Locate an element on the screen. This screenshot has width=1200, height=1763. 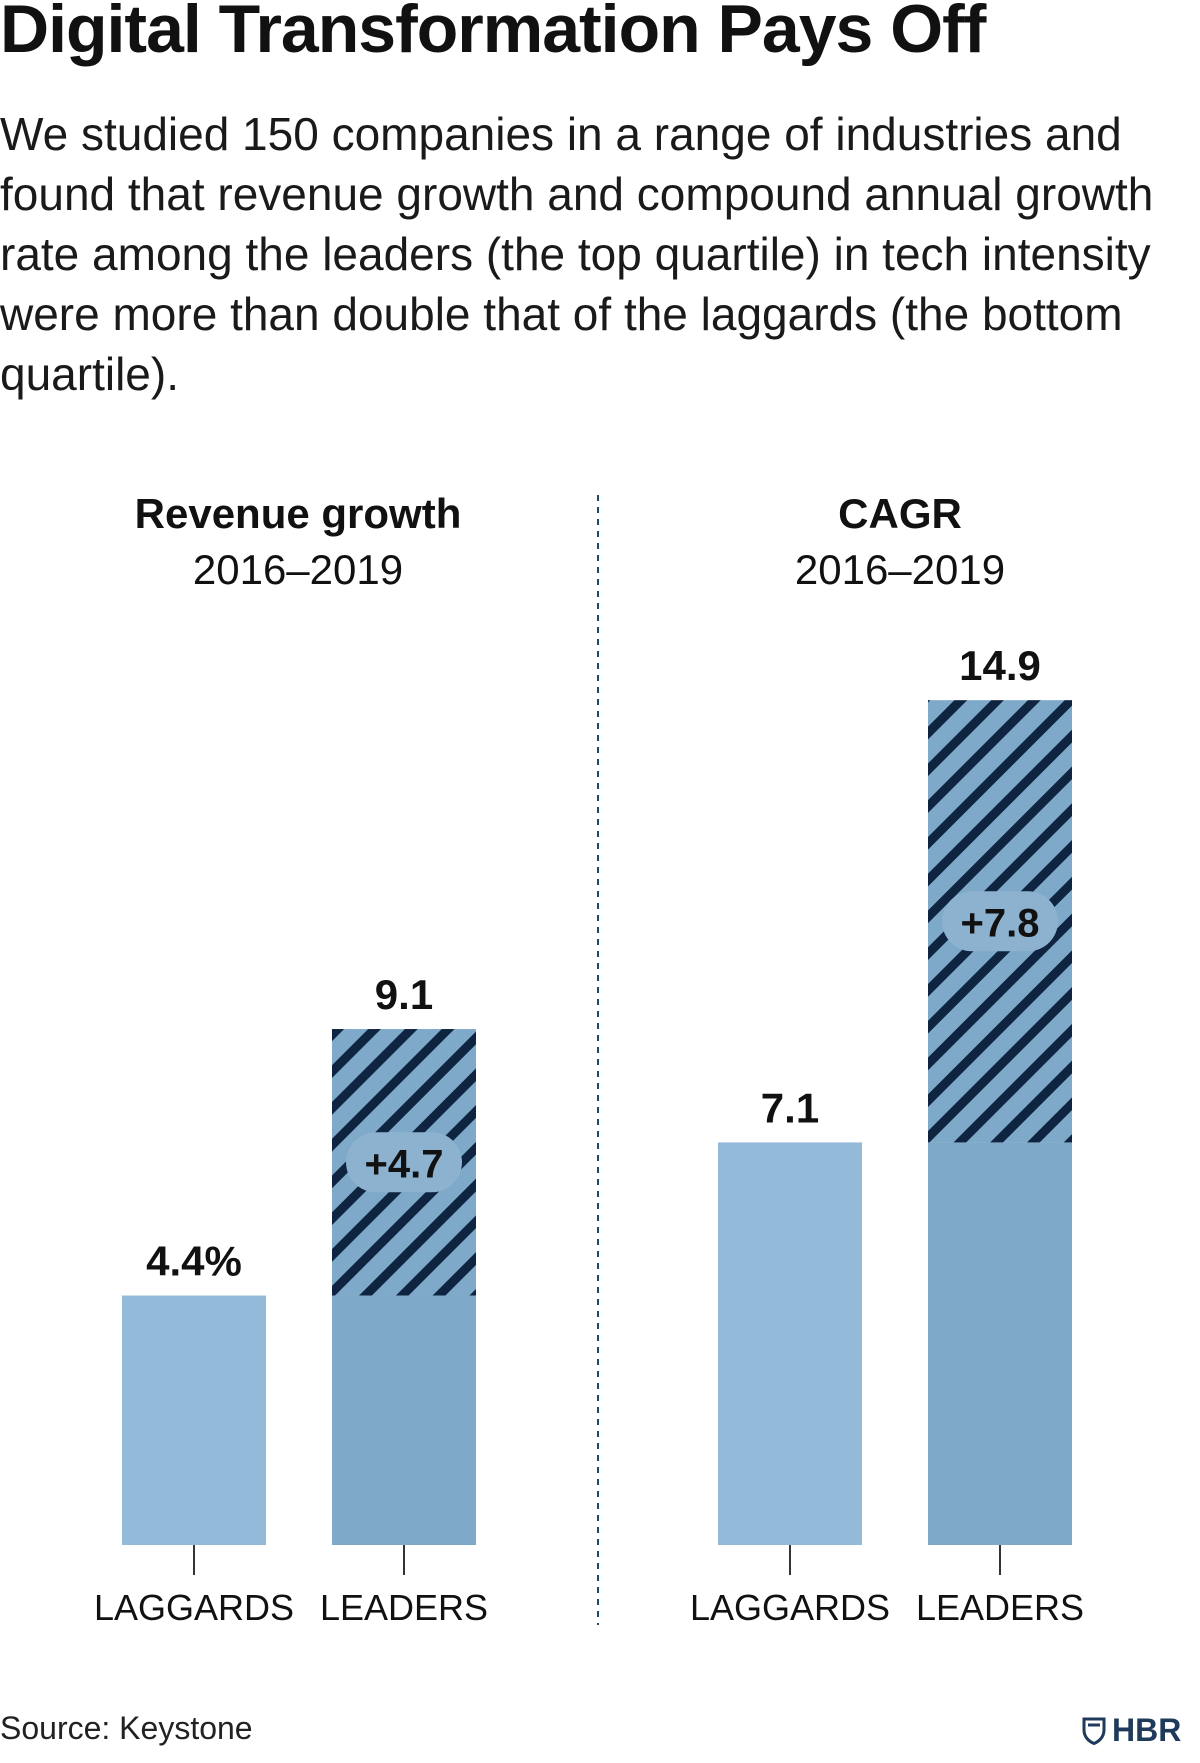
panel-2-bar-laggards is located at coordinates (790, 1343).